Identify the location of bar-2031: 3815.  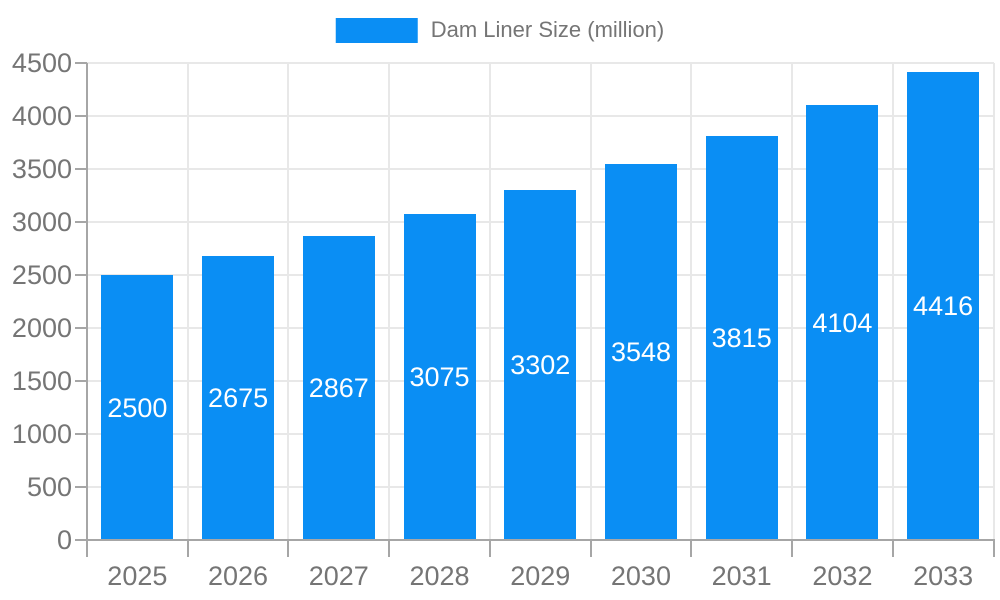
(741, 337).